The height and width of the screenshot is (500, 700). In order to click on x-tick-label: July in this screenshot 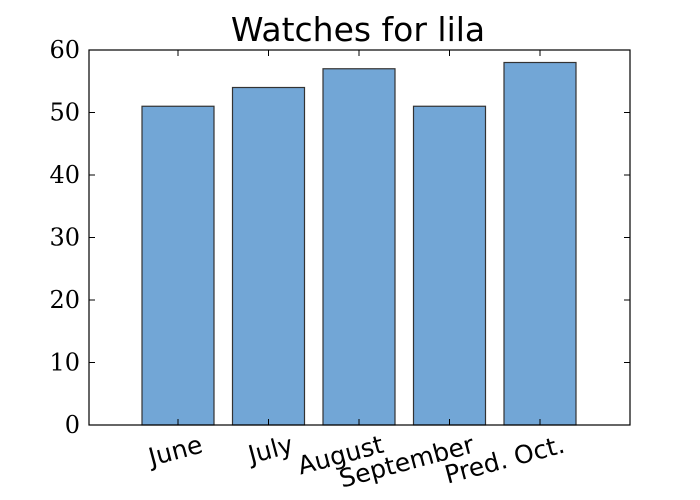, I will do `click(269, 450)`.